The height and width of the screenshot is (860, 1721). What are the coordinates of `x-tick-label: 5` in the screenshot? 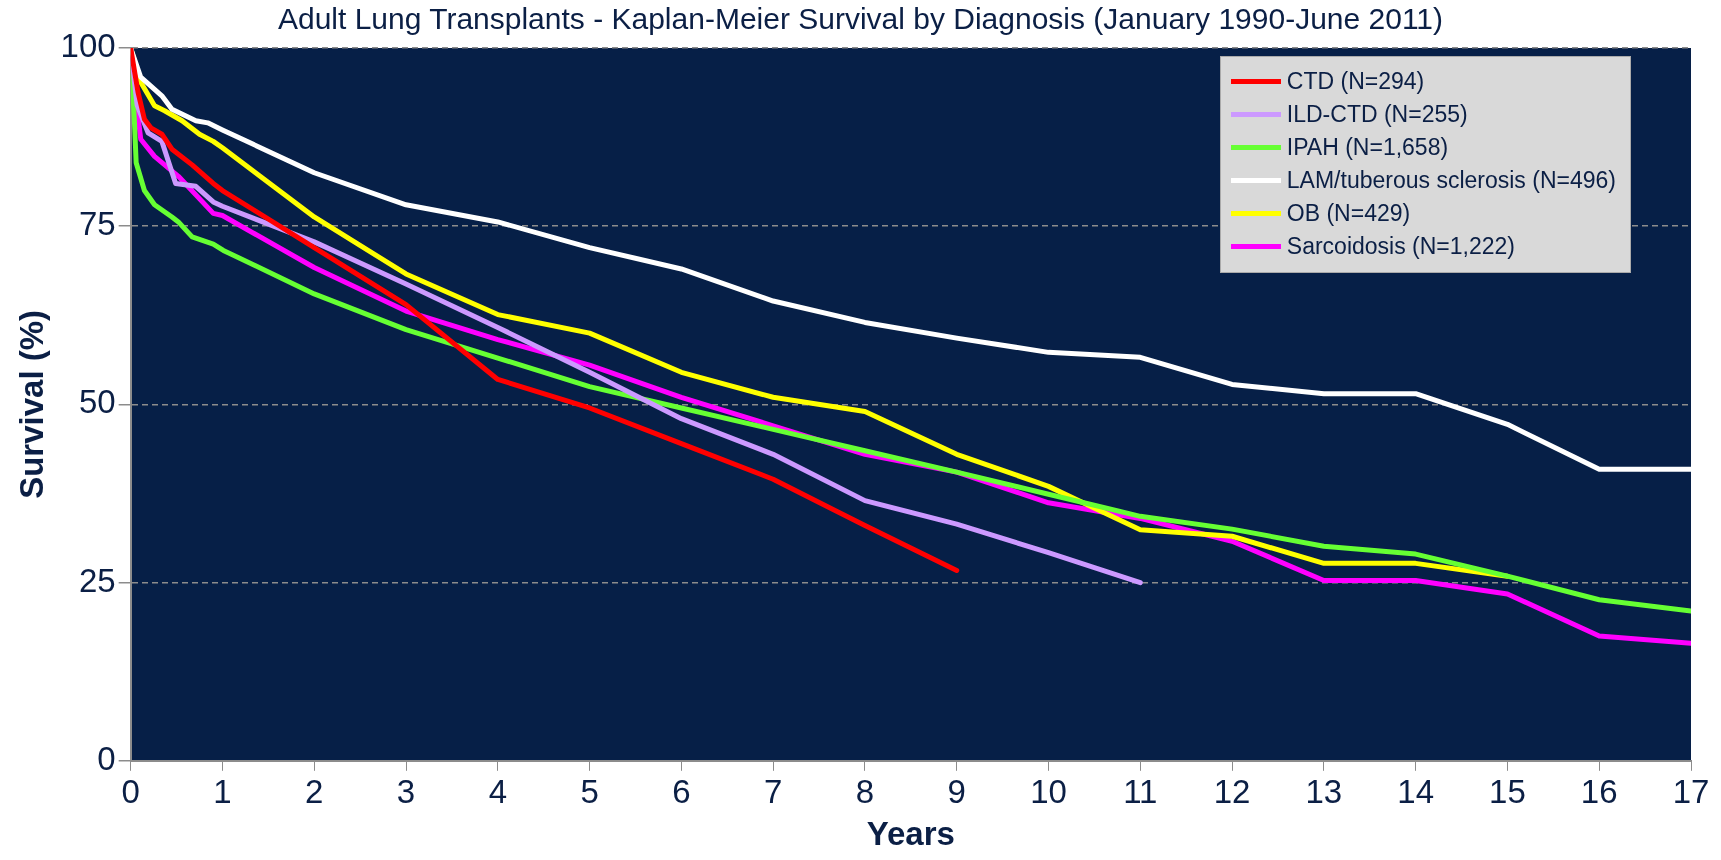 It's located at (589, 791).